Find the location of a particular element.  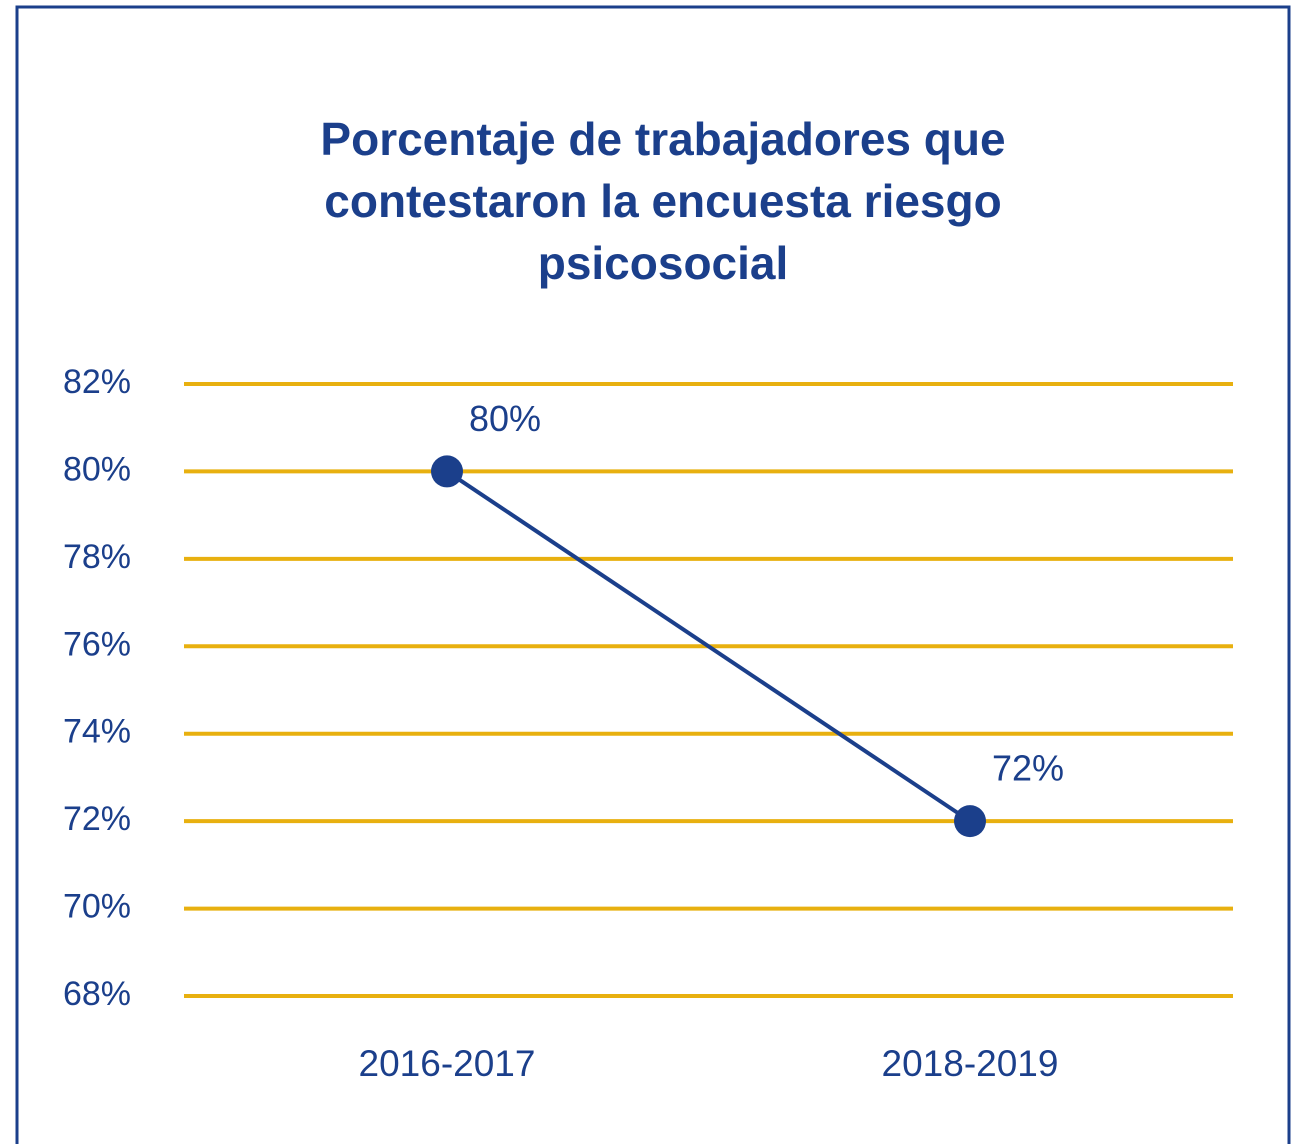

x-tick-label: 2016-2017 is located at coordinates (447, 1063).